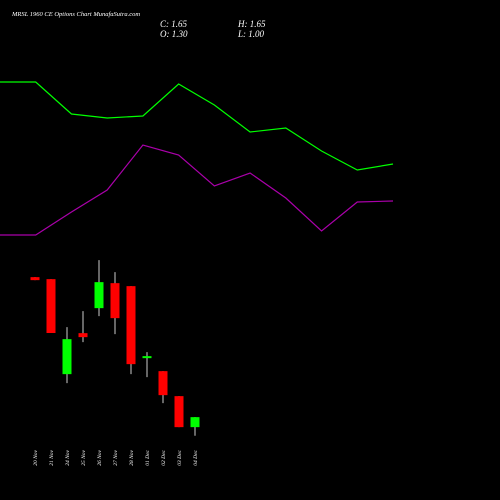  I want to click on x-tick-label: 28 Nov, so click(132, 457).